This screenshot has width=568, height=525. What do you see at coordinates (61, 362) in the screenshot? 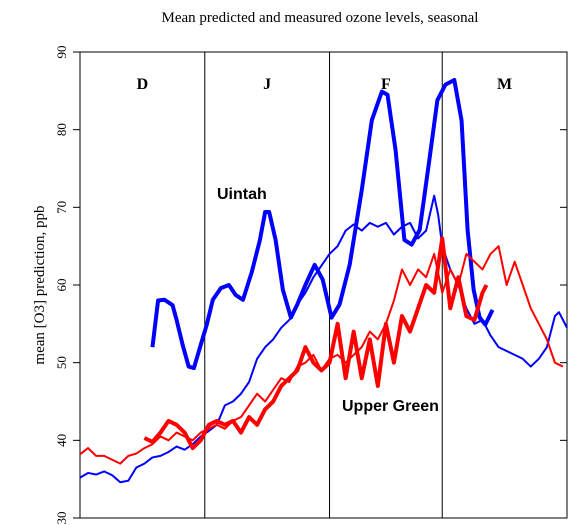
I see `y-tick-label: 50` at bounding box center [61, 362].